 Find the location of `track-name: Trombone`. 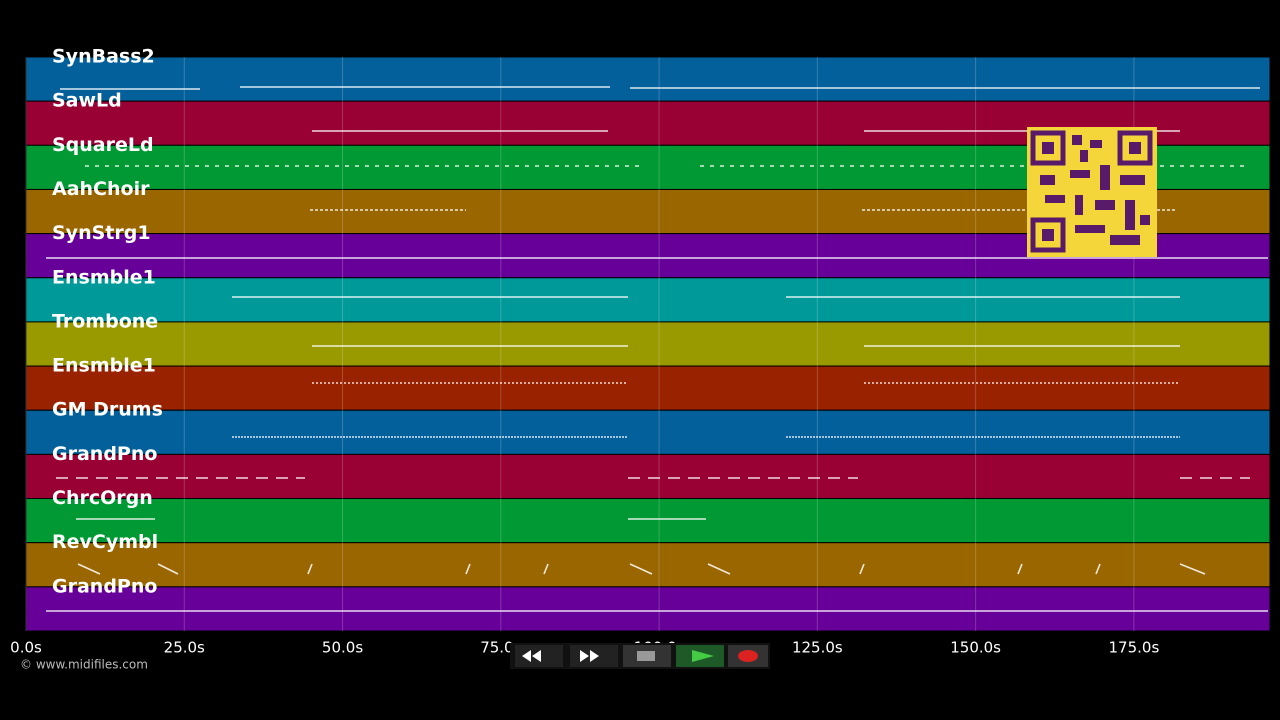

track-name: Trombone is located at coordinates (105, 321).